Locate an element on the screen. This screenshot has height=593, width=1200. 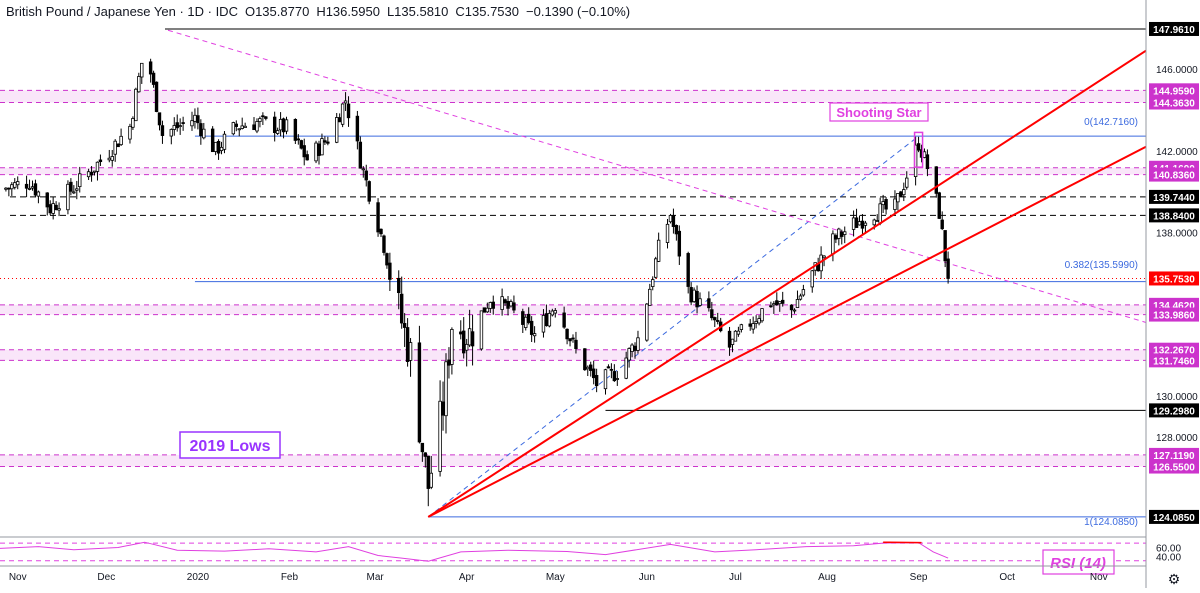
header-low: L135.5810 is located at coordinates (417, 11).